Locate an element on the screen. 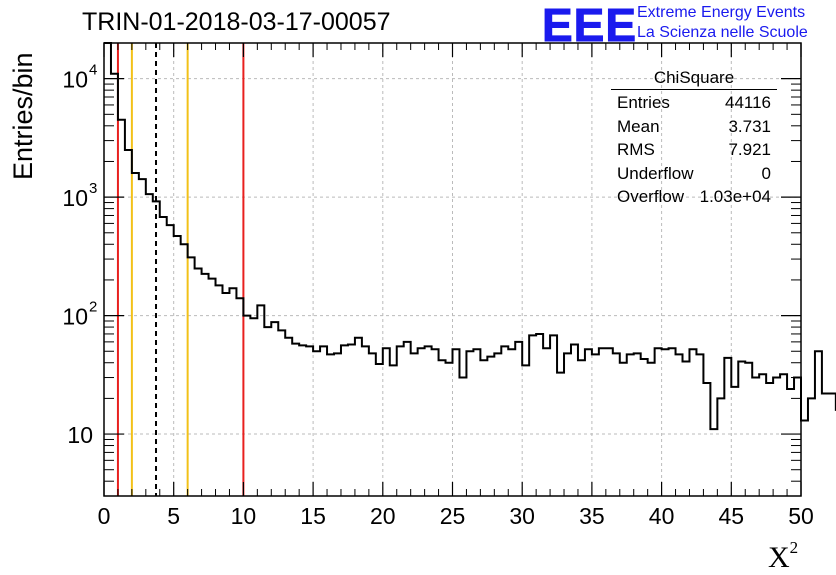 The image size is (836, 575). stats-label: Underflow is located at coordinates (655, 173).